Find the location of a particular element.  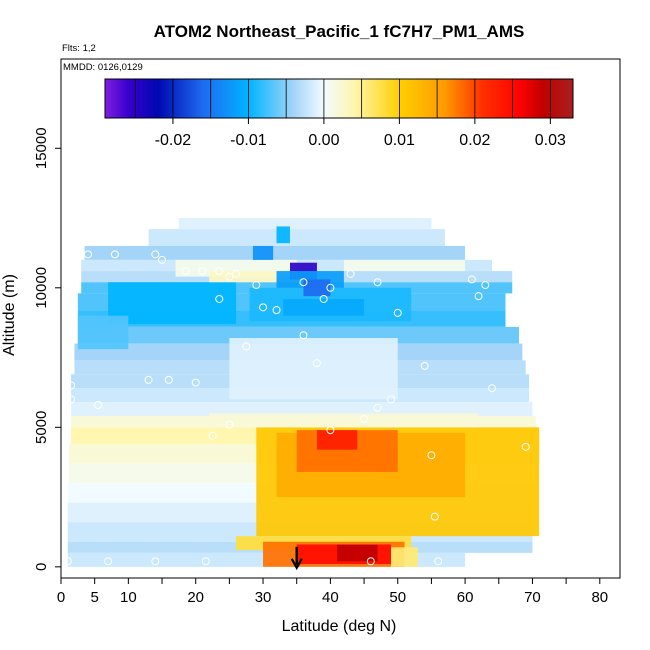

y-axis: 0 5000 10000 15000 is located at coordinates (47, 349).